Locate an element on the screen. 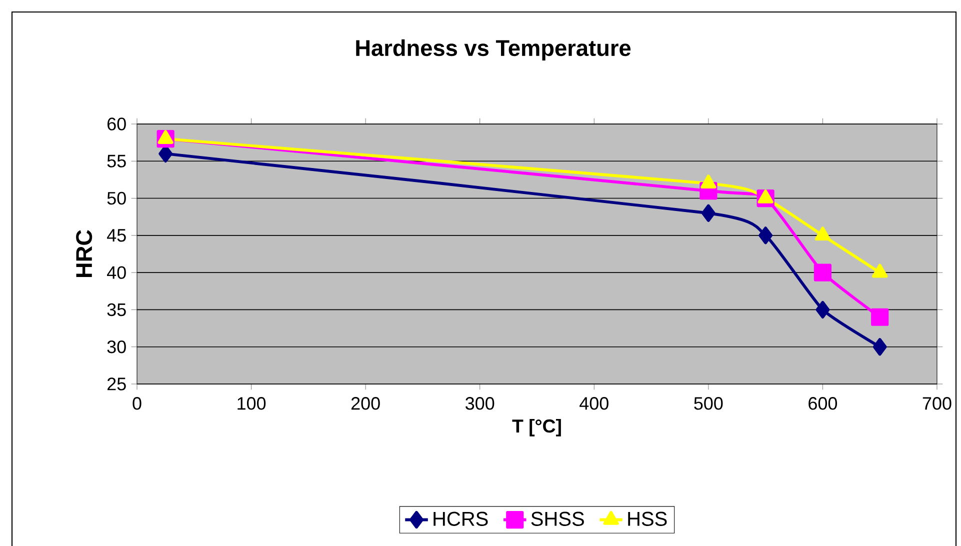  x-tick-label: 0 is located at coordinates (137, 403).